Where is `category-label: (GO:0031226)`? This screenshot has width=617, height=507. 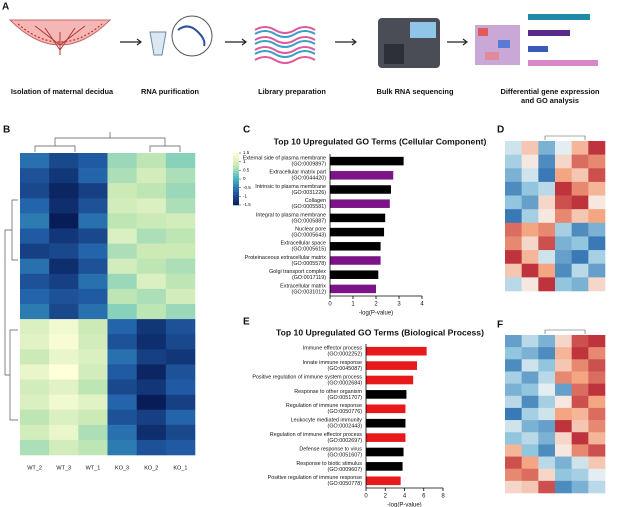
category-label: (GO:0031226) is located at coordinates (309, 193).